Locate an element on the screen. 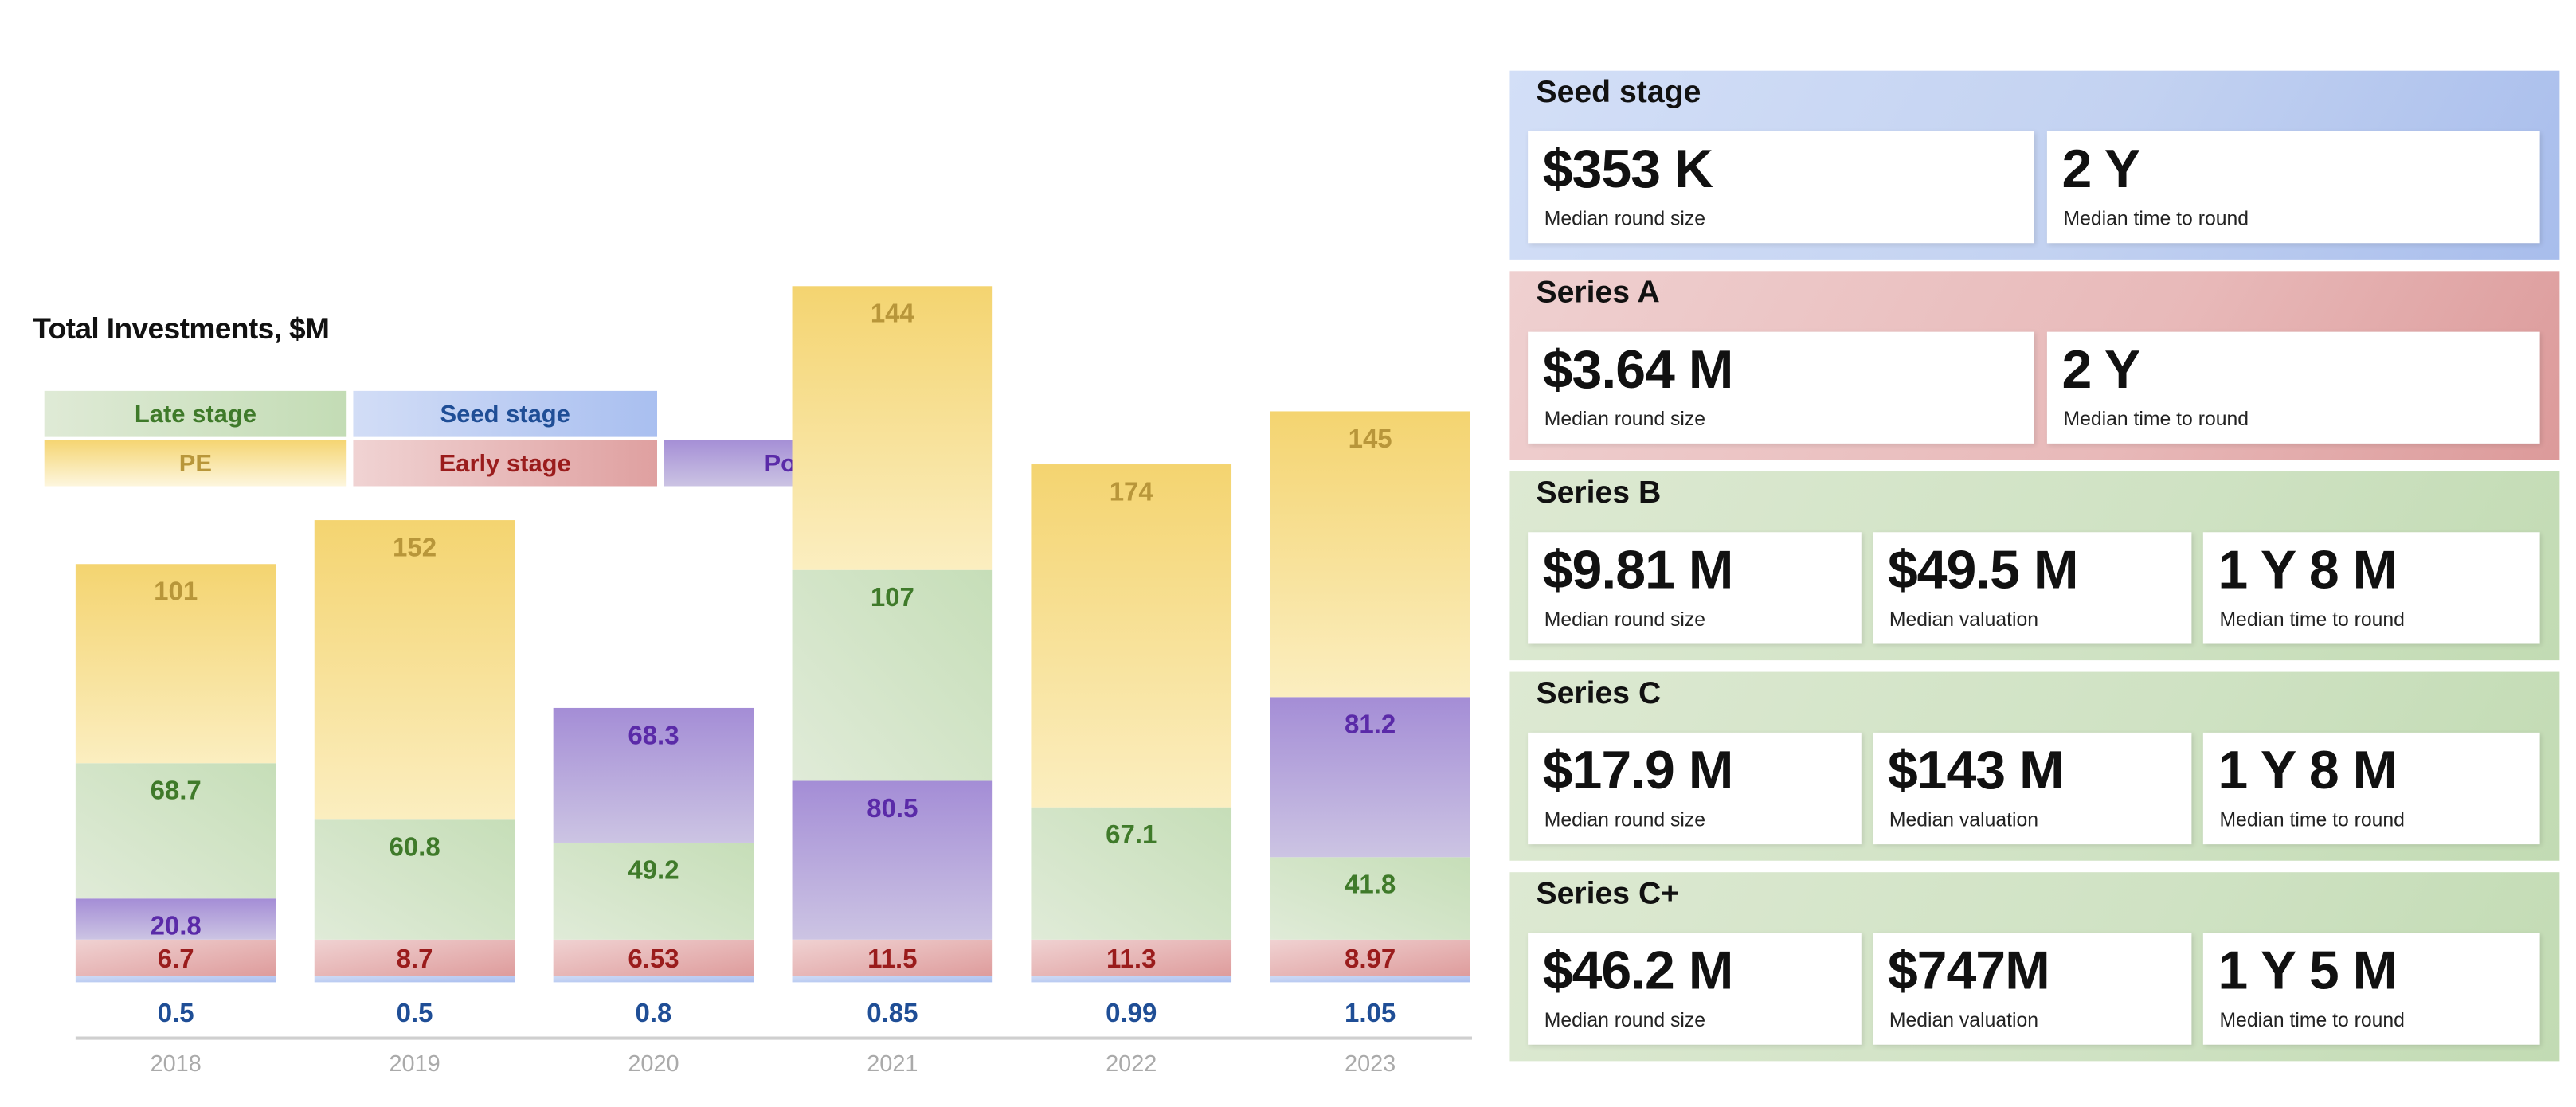 The height and width of the screenshot is (1107, 2576). bar-segment-post-2021 is located at coordinates (892, 860).